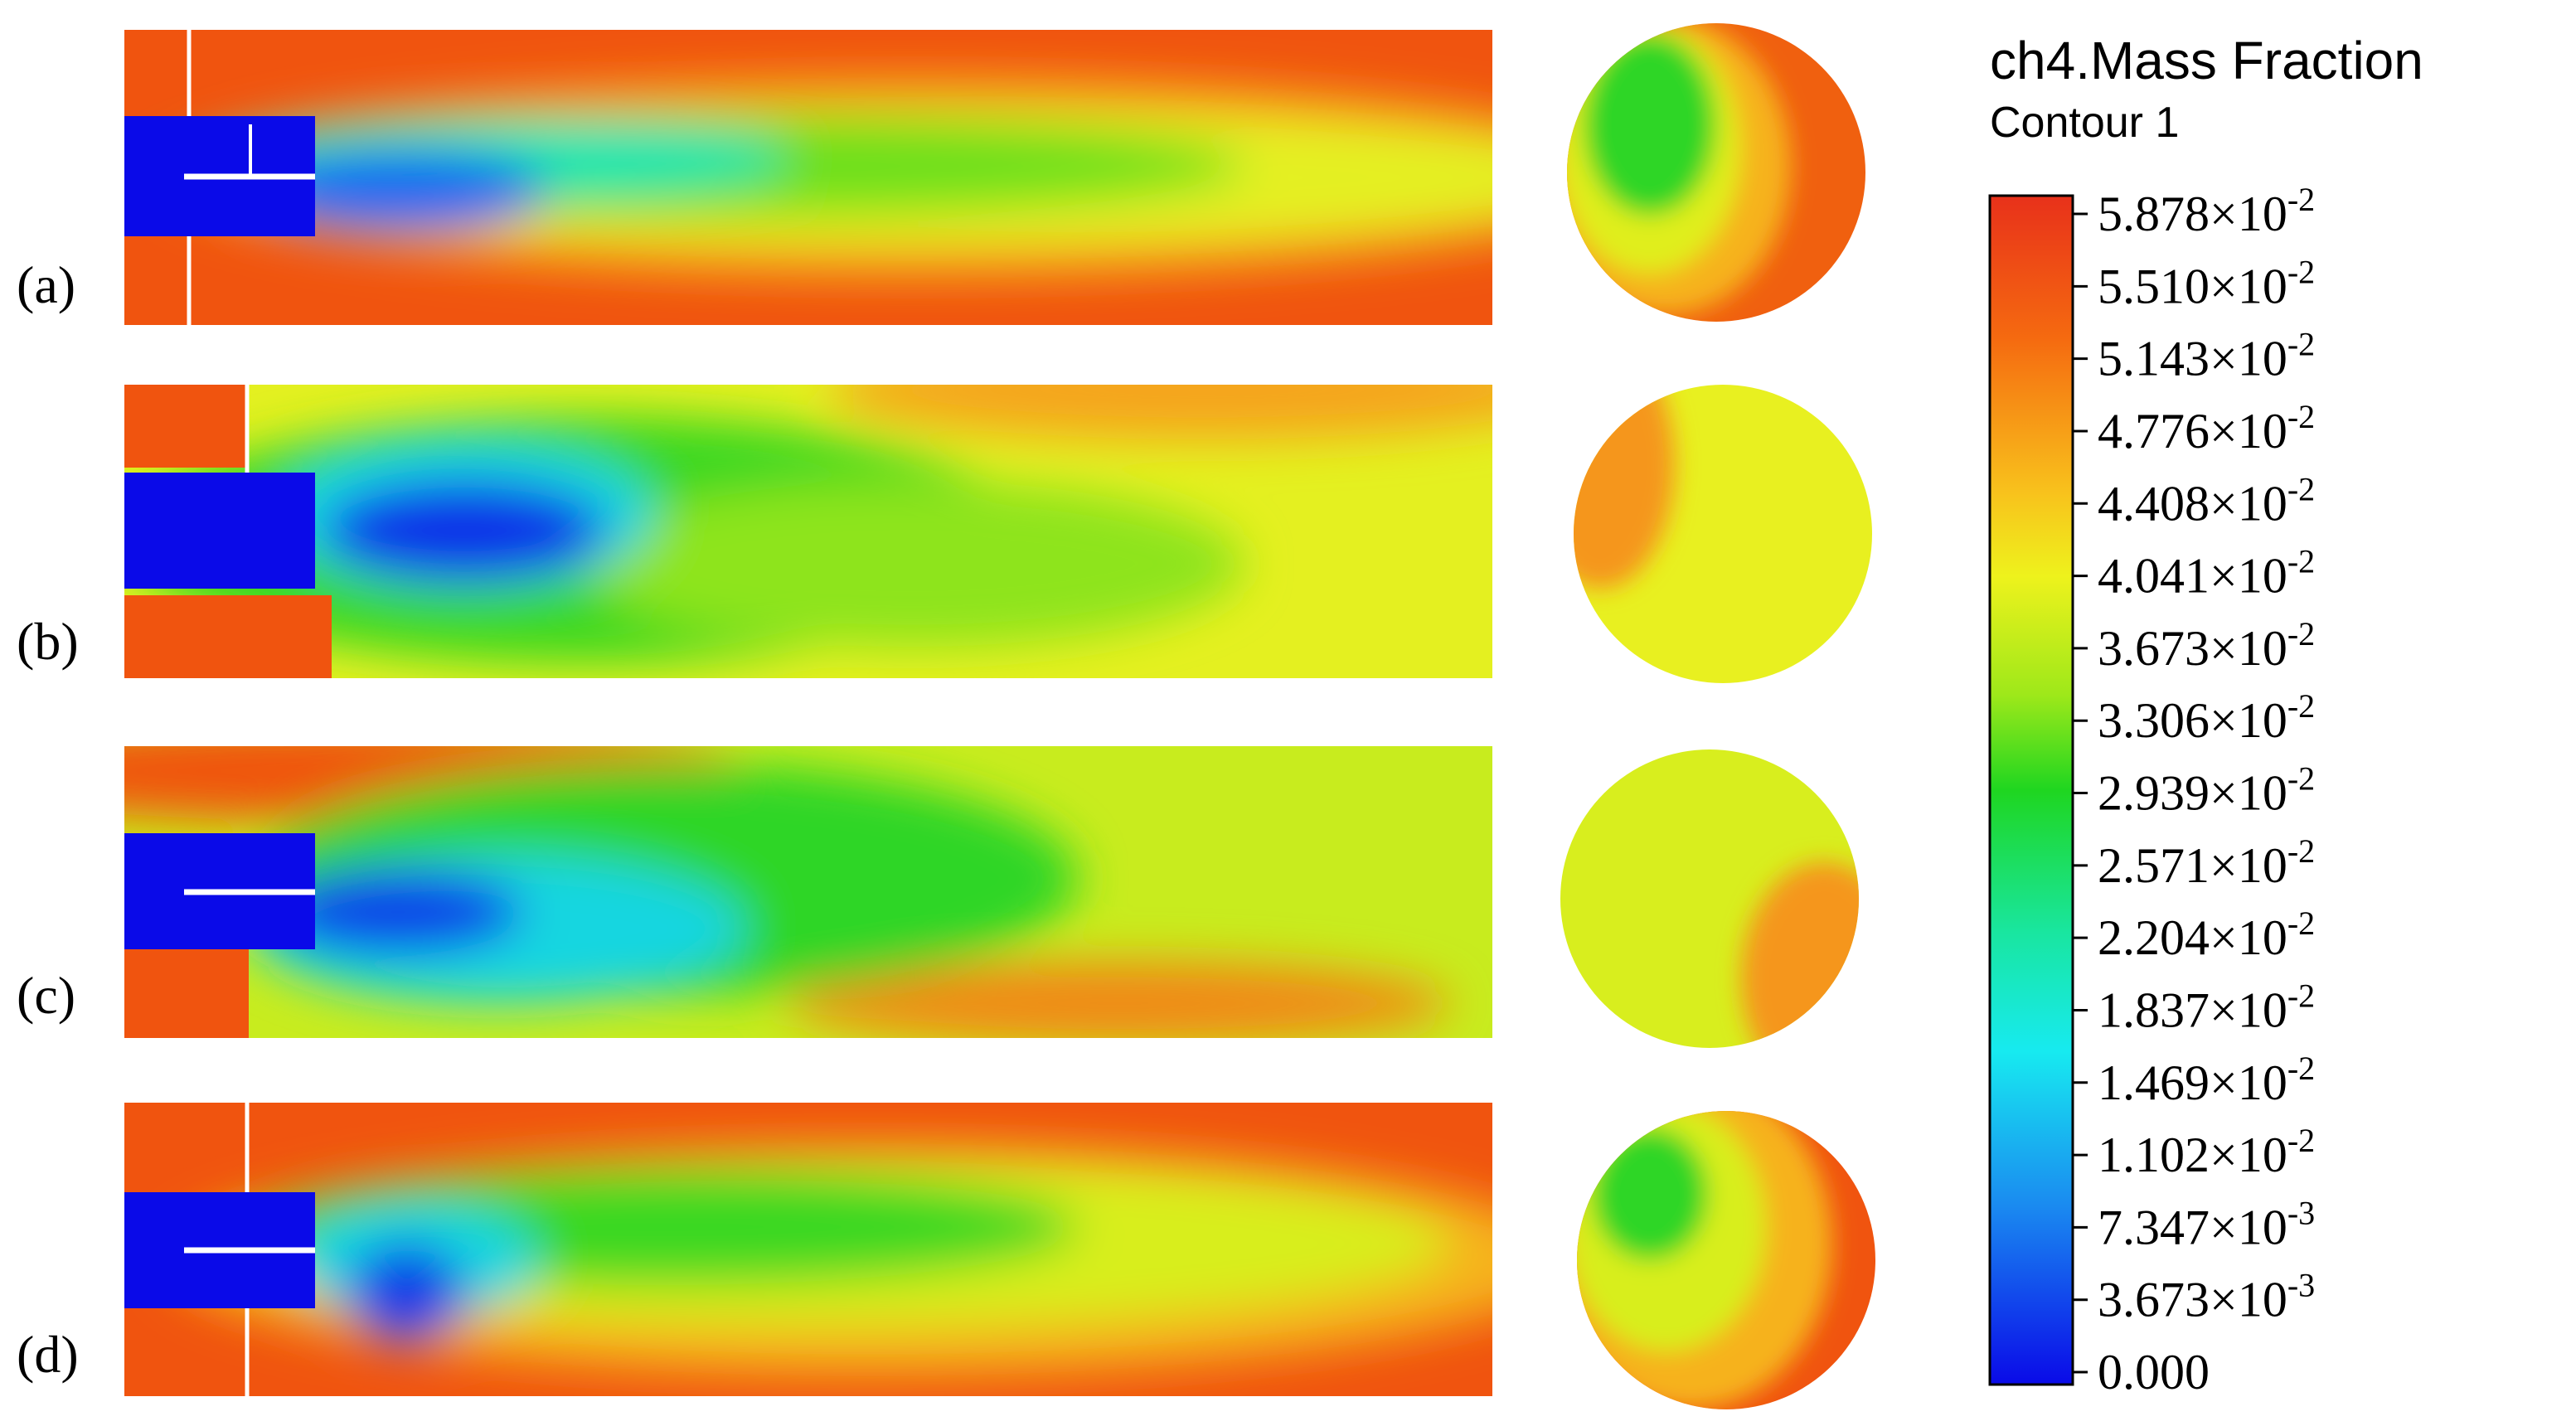  I want to click on tick-label: 2.571×10⁻², so click(2206, 863).